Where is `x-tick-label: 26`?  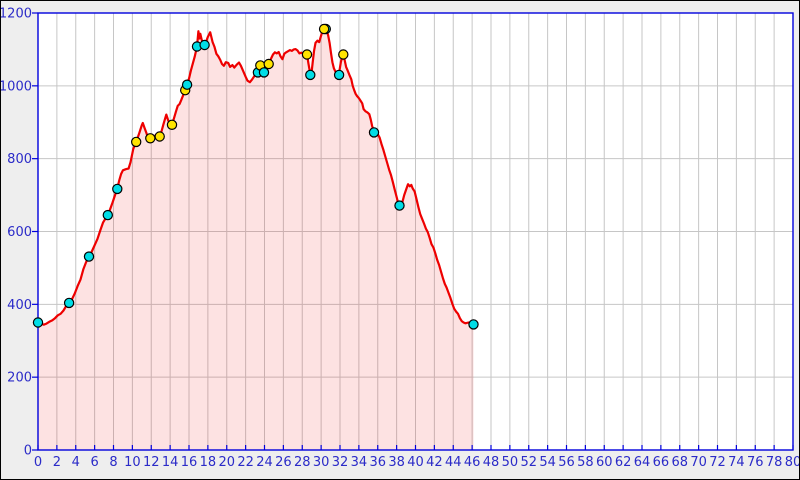
x-tick-label: 26 is located at coordinates (283, 462).